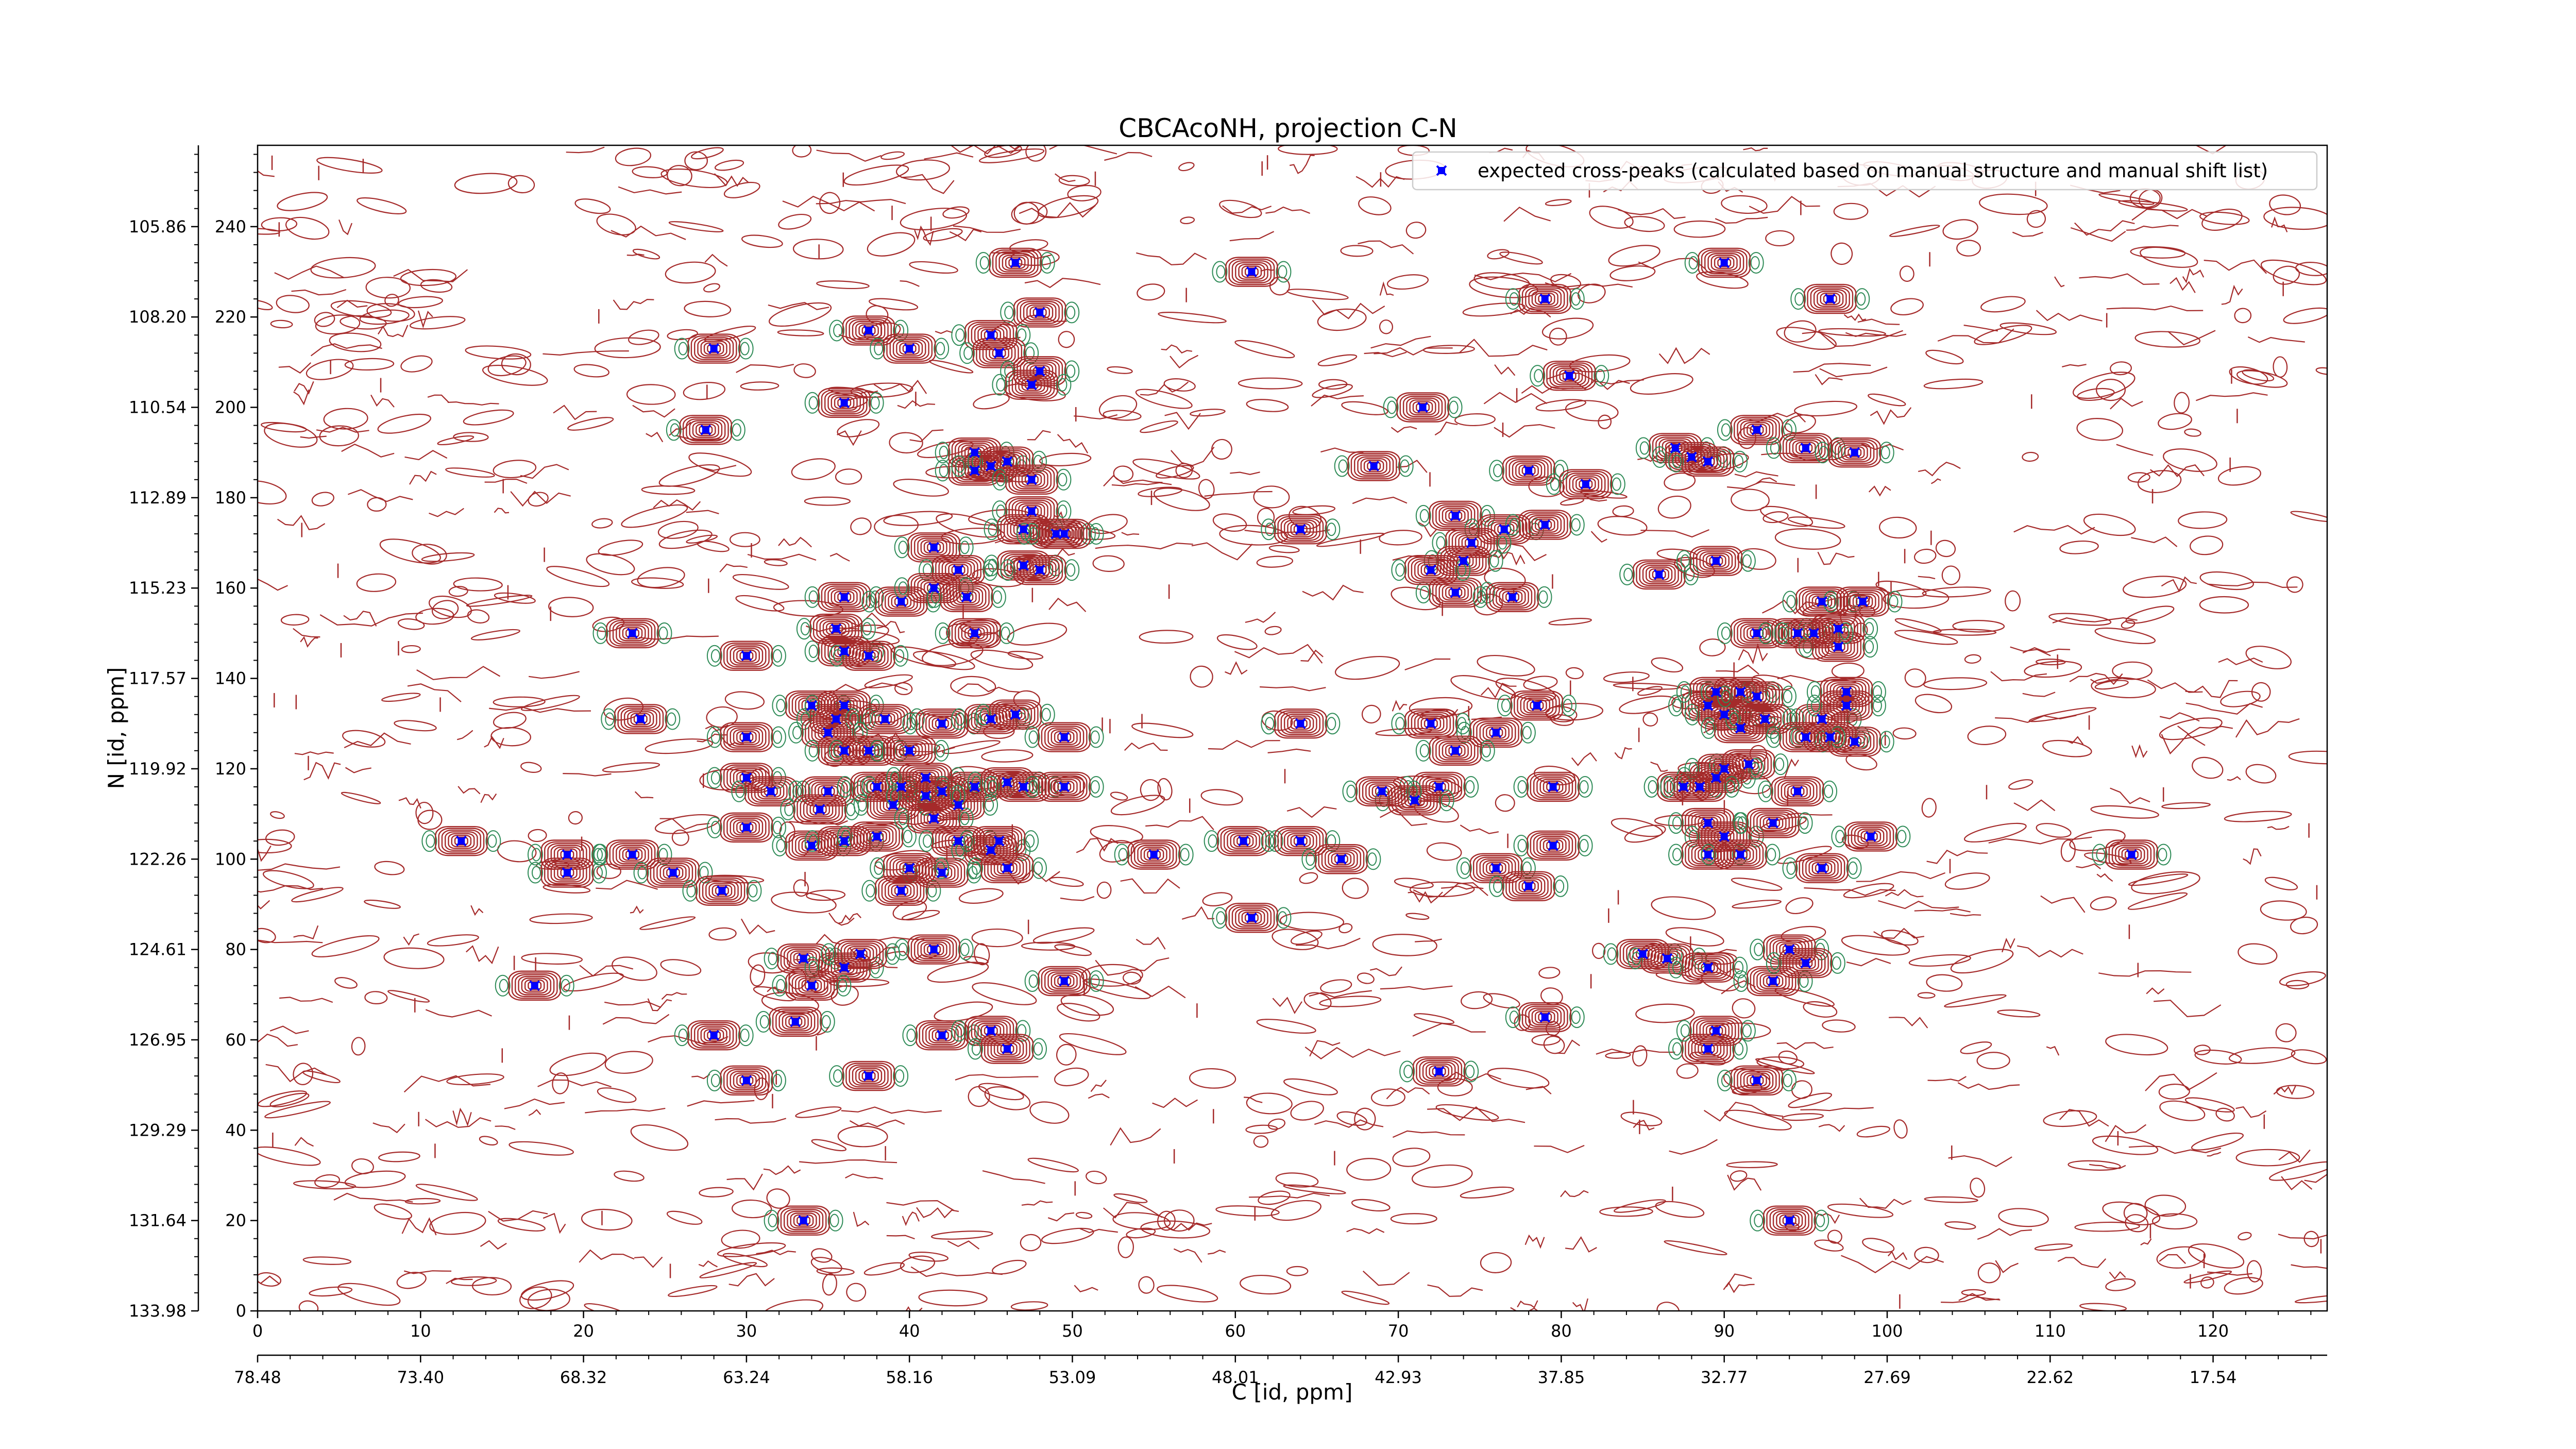 This screenshot has width=2576, height=1449. I want to click on legend-marker, so click(1441, 170).